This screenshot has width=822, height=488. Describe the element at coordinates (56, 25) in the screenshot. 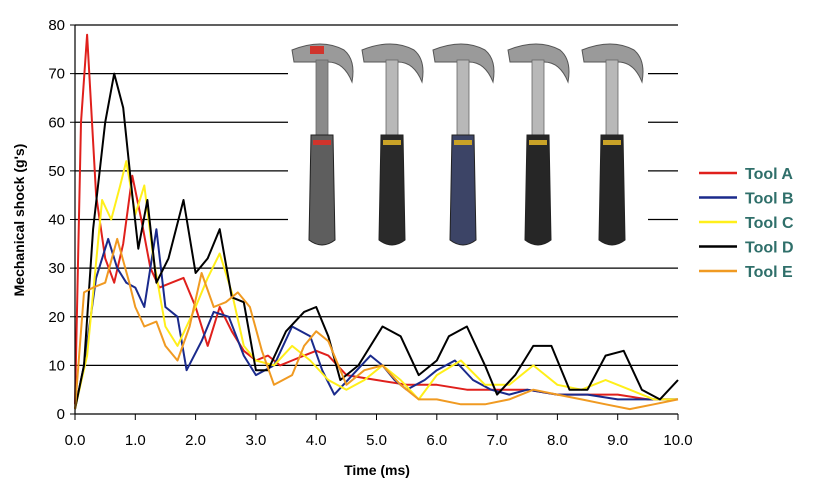

I see `y-tick-label: 80` at that location.